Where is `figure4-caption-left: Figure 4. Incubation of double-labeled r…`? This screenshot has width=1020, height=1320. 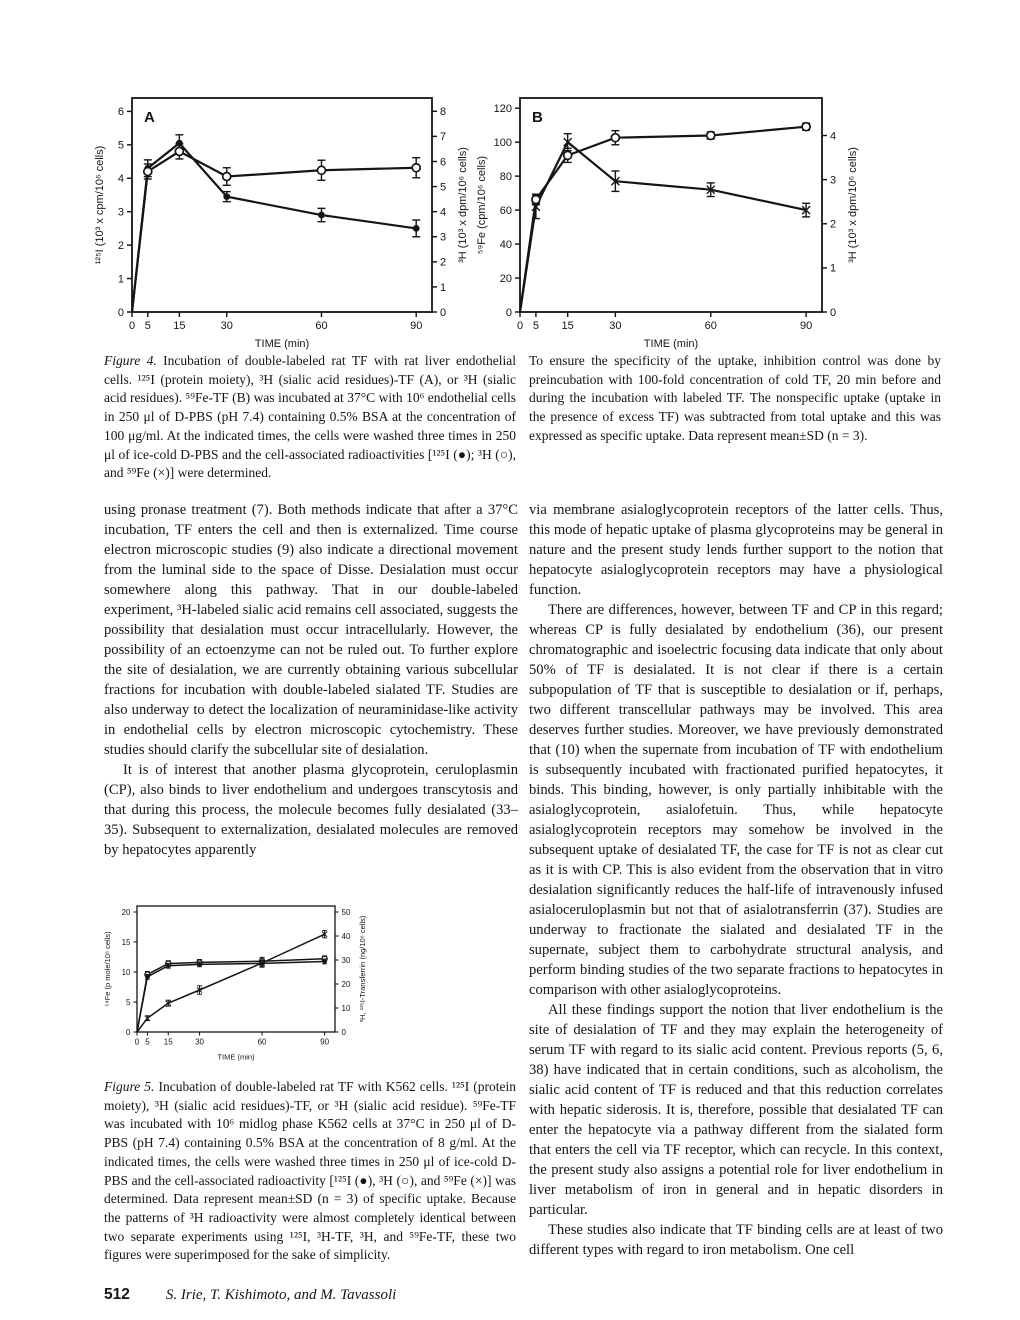
figure4-caption-left: Figure 4. Incubation of double-labeled r… is located at coordinates (310, 417).